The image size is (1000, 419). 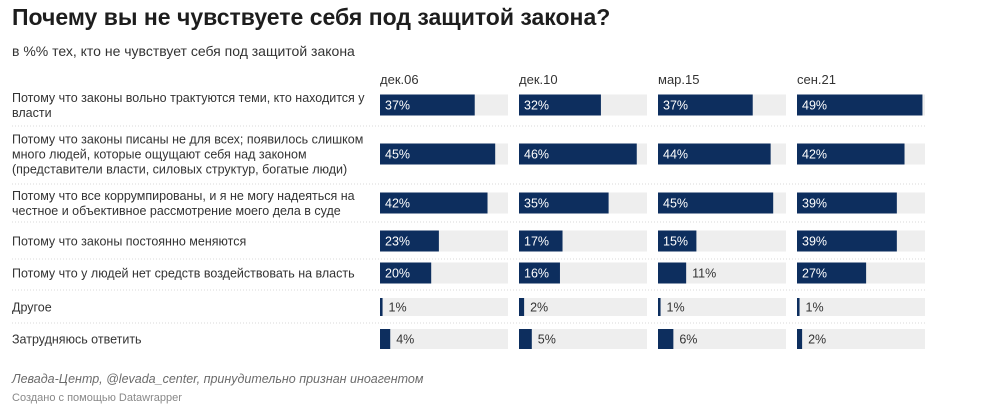 What do you see at coordinates (704, 274) in the screenshot?
I see `bar-value-label: 11%` at bounding box center [704, 274].